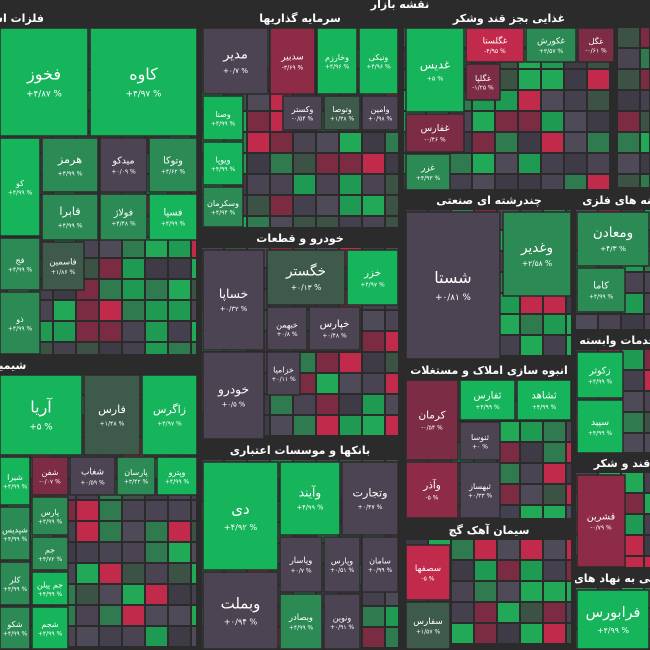  Describe the element at coordinates (169, 409) in the screenshot. I see `tile-symbol: زاگرس` at that location.